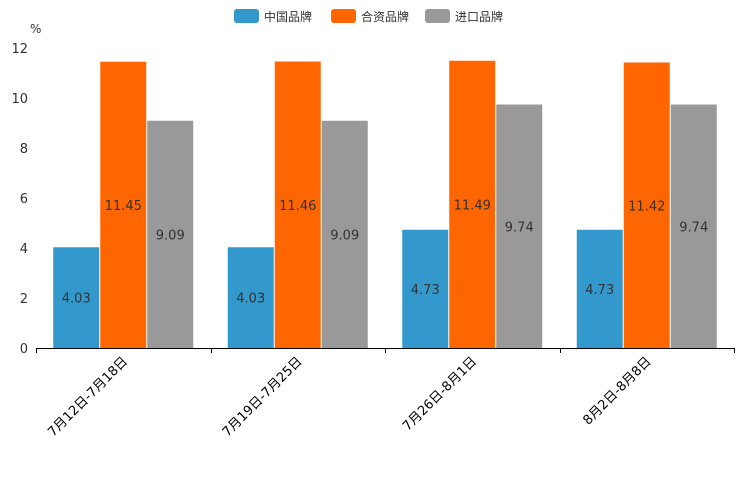  I want to click on legend-label: 合资品牌, so click(385, 16).